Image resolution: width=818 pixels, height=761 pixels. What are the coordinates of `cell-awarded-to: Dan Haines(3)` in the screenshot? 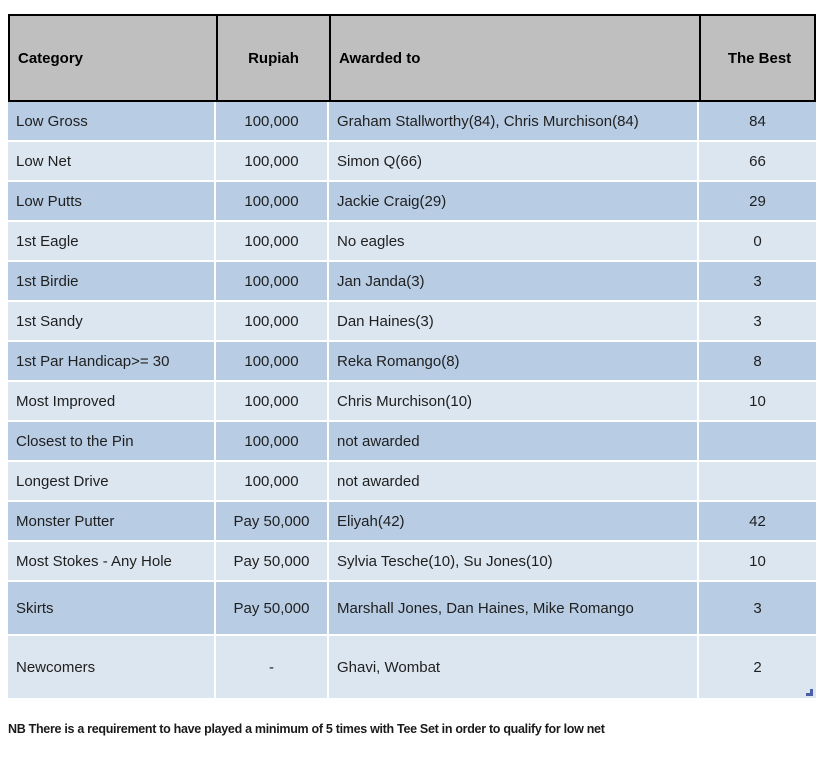 It's located at (514, 321).